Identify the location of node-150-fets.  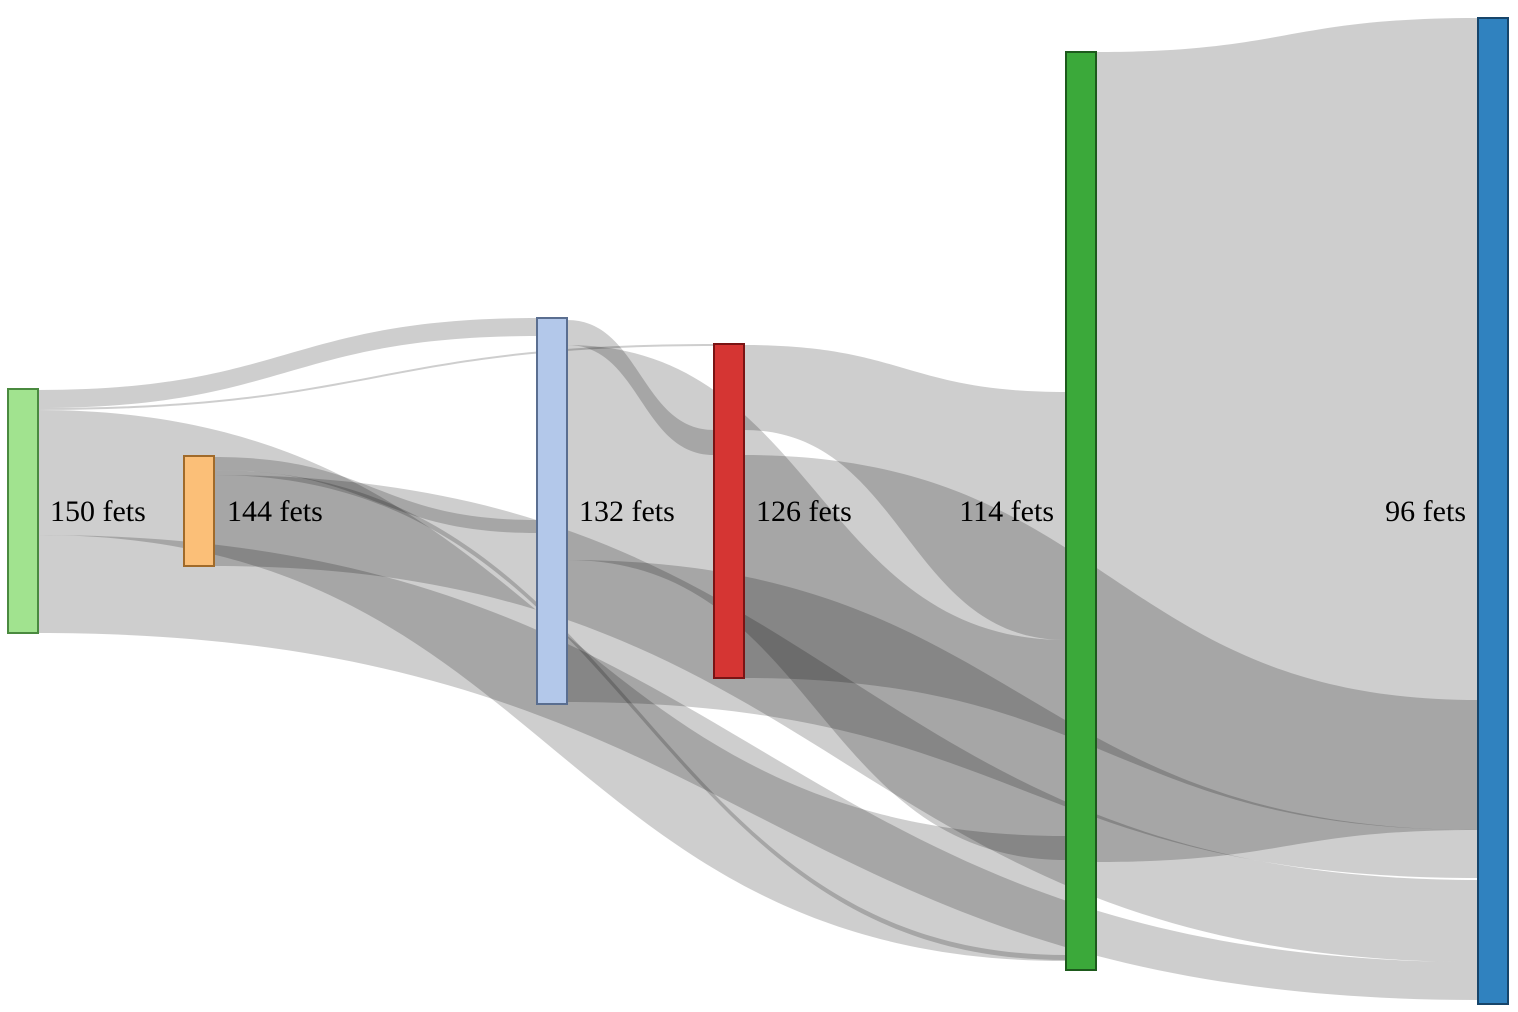
(23, 511).